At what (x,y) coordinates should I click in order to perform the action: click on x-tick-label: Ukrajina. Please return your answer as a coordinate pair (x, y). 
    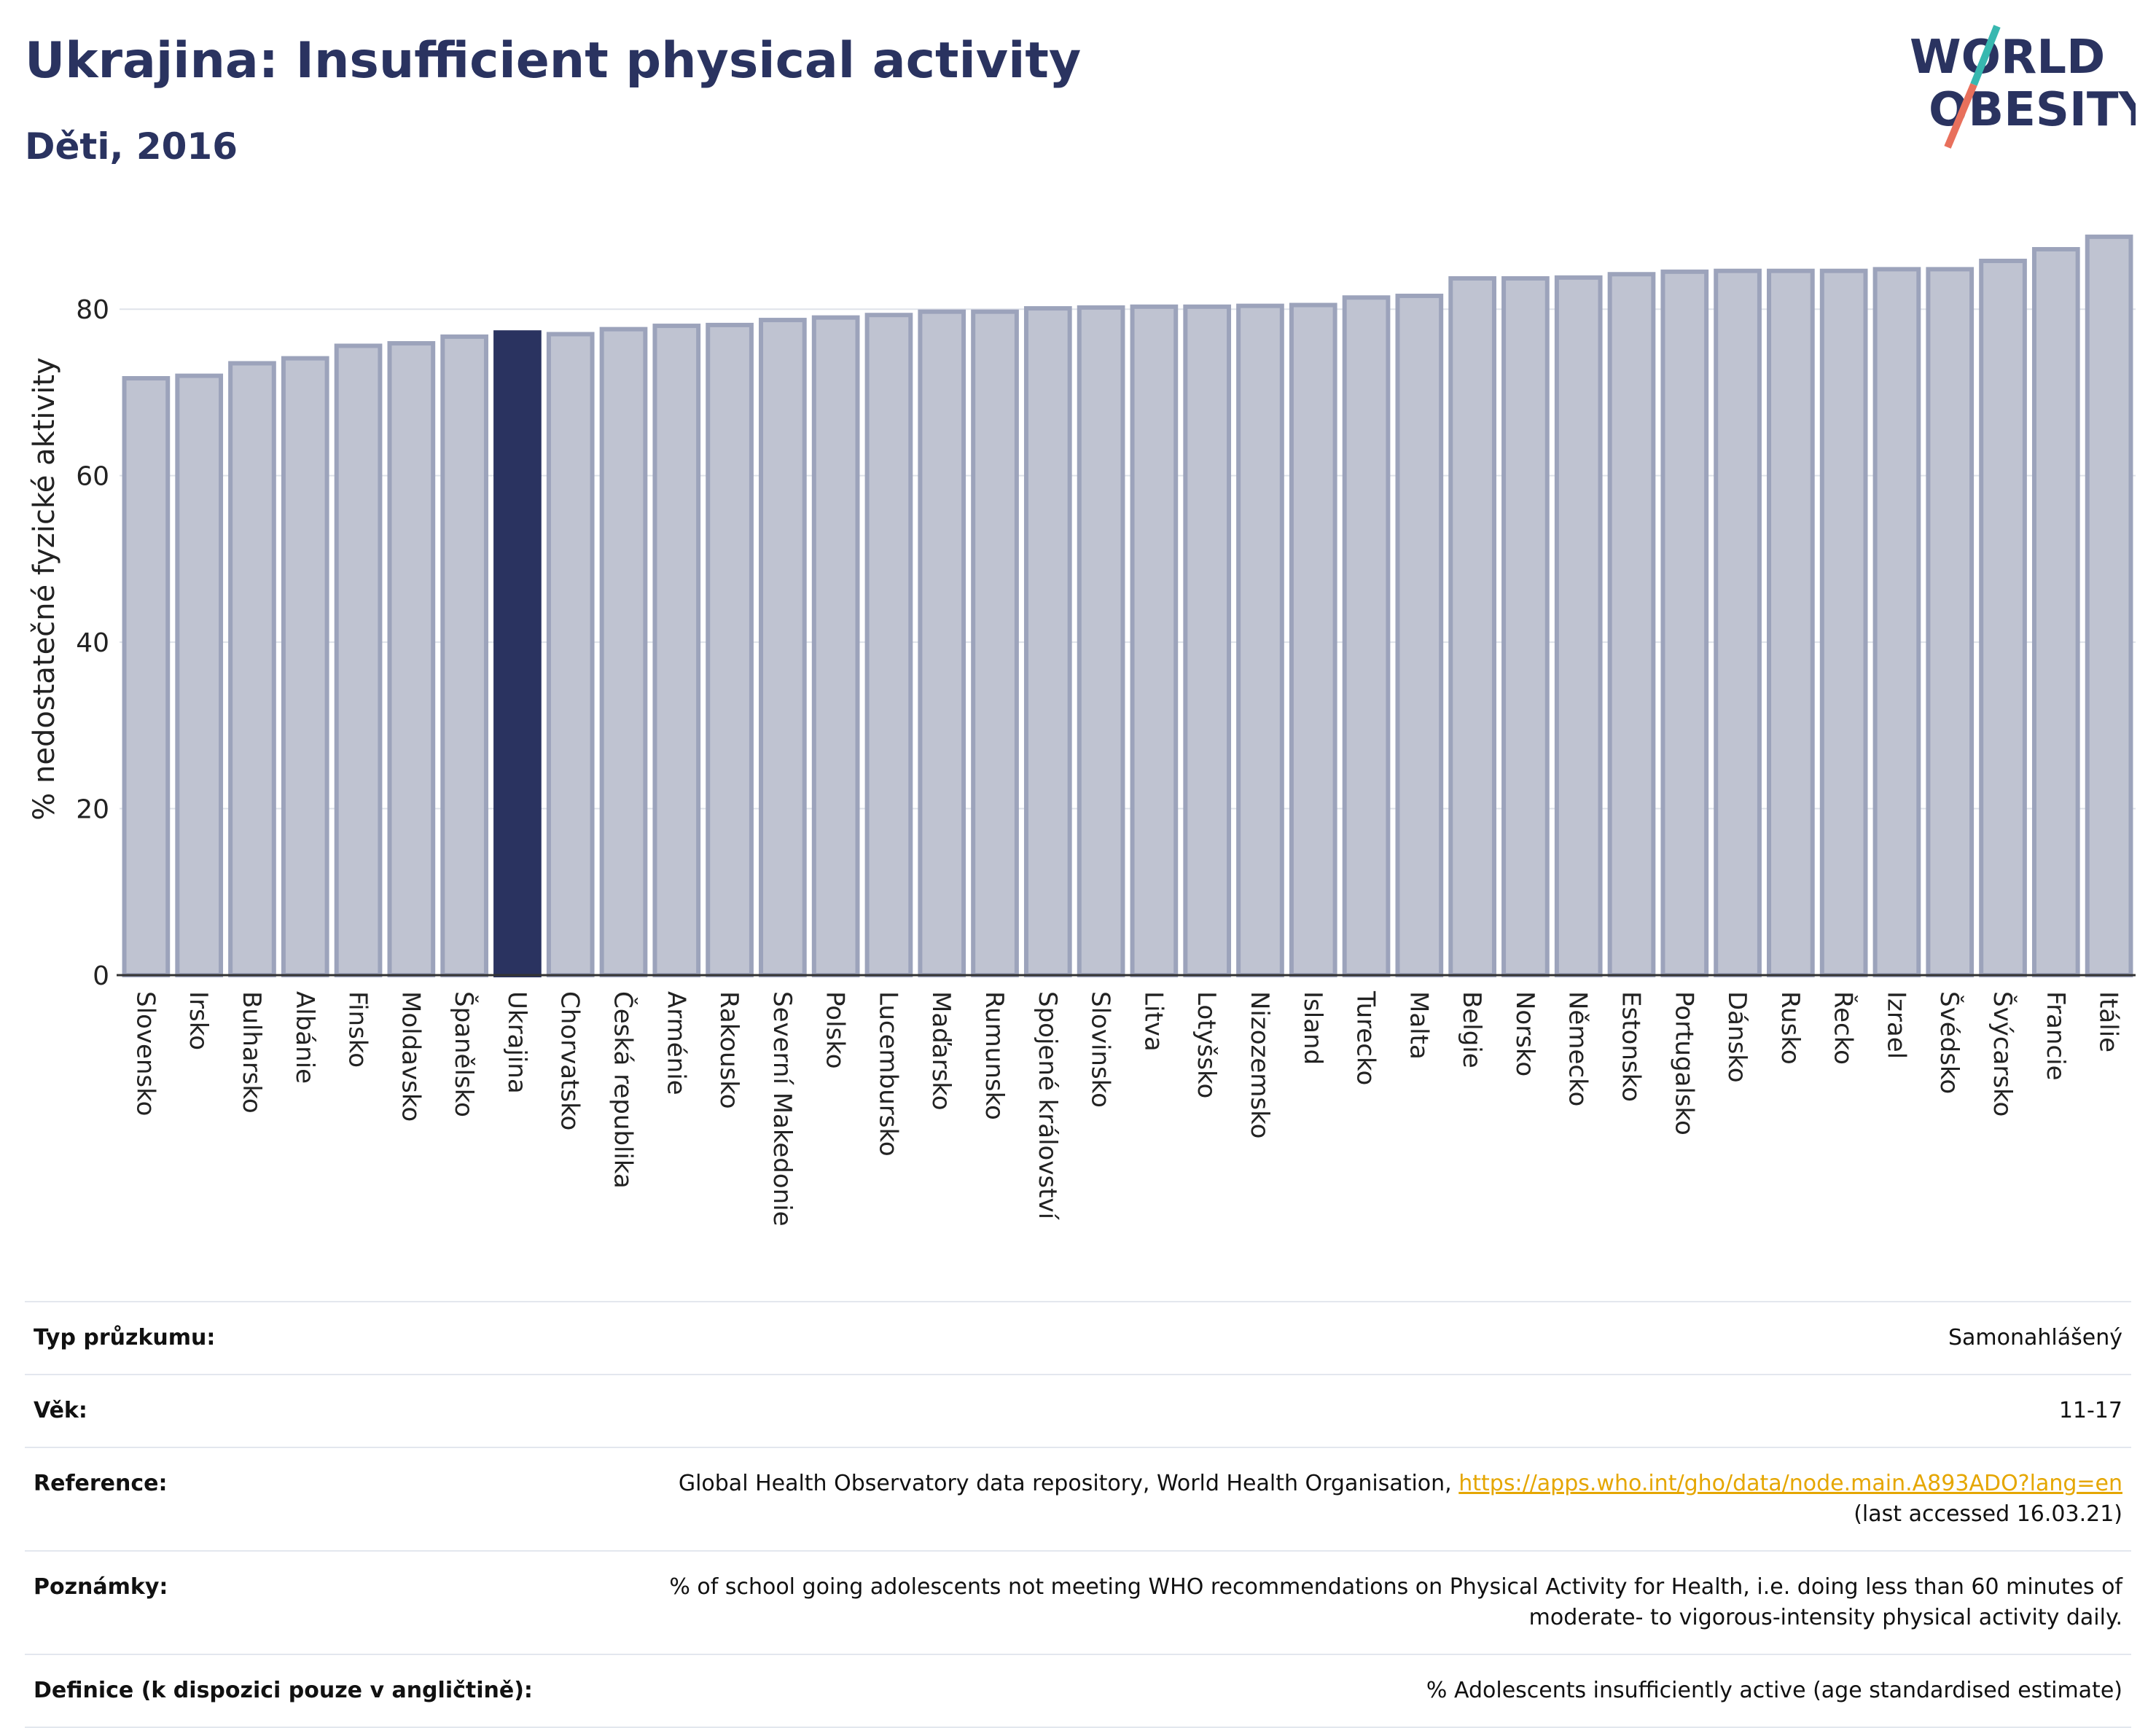
    Looking at the image, I should click on (517, 1042).